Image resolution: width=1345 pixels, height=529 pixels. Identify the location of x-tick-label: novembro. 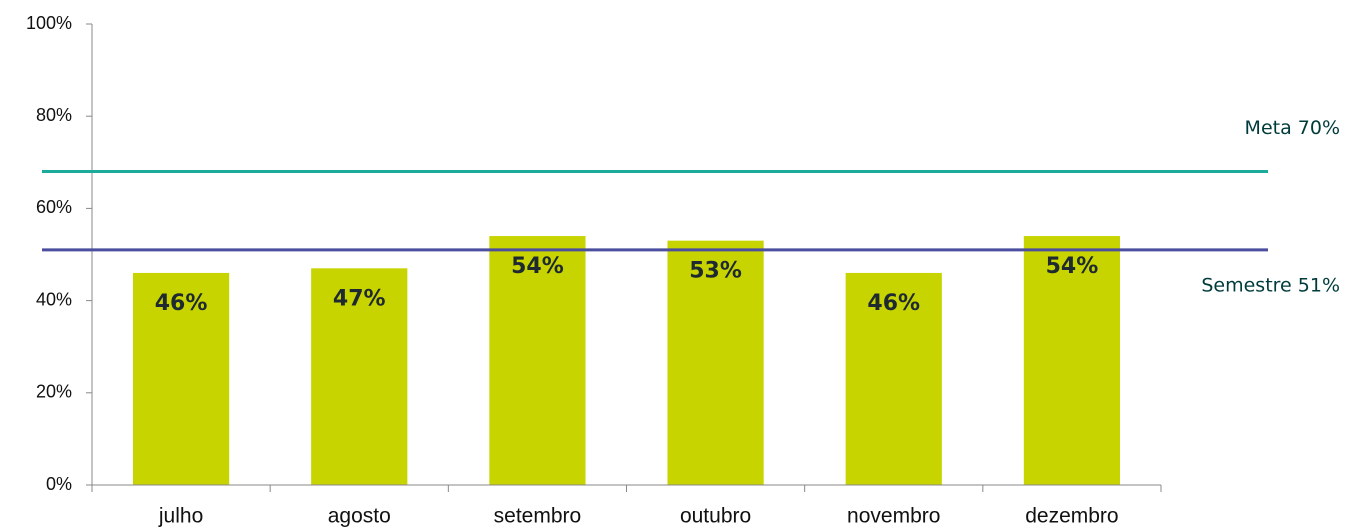
(893, 516).